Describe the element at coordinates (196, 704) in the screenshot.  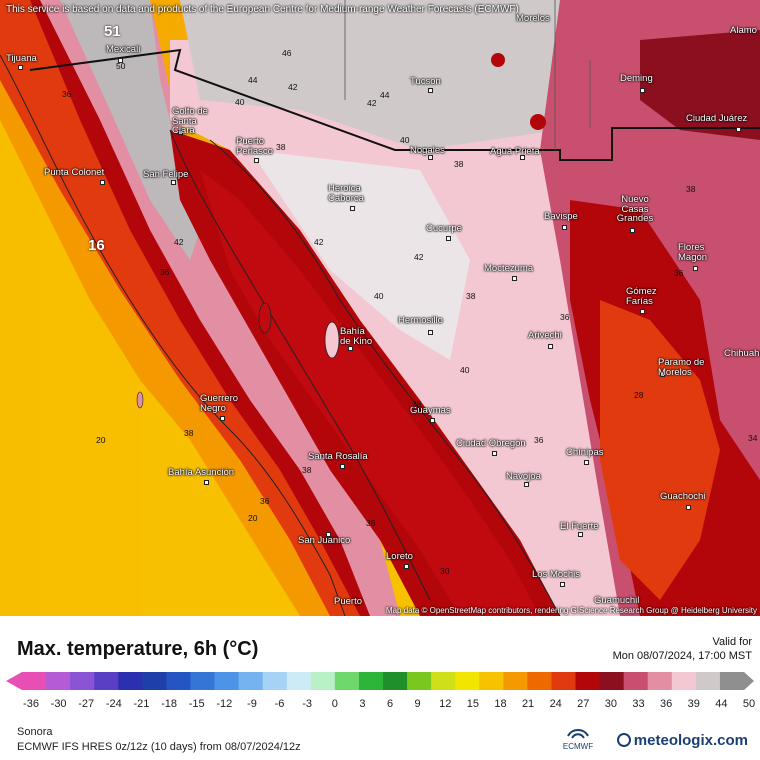
I see `scale-tick-label: -15` at that location.